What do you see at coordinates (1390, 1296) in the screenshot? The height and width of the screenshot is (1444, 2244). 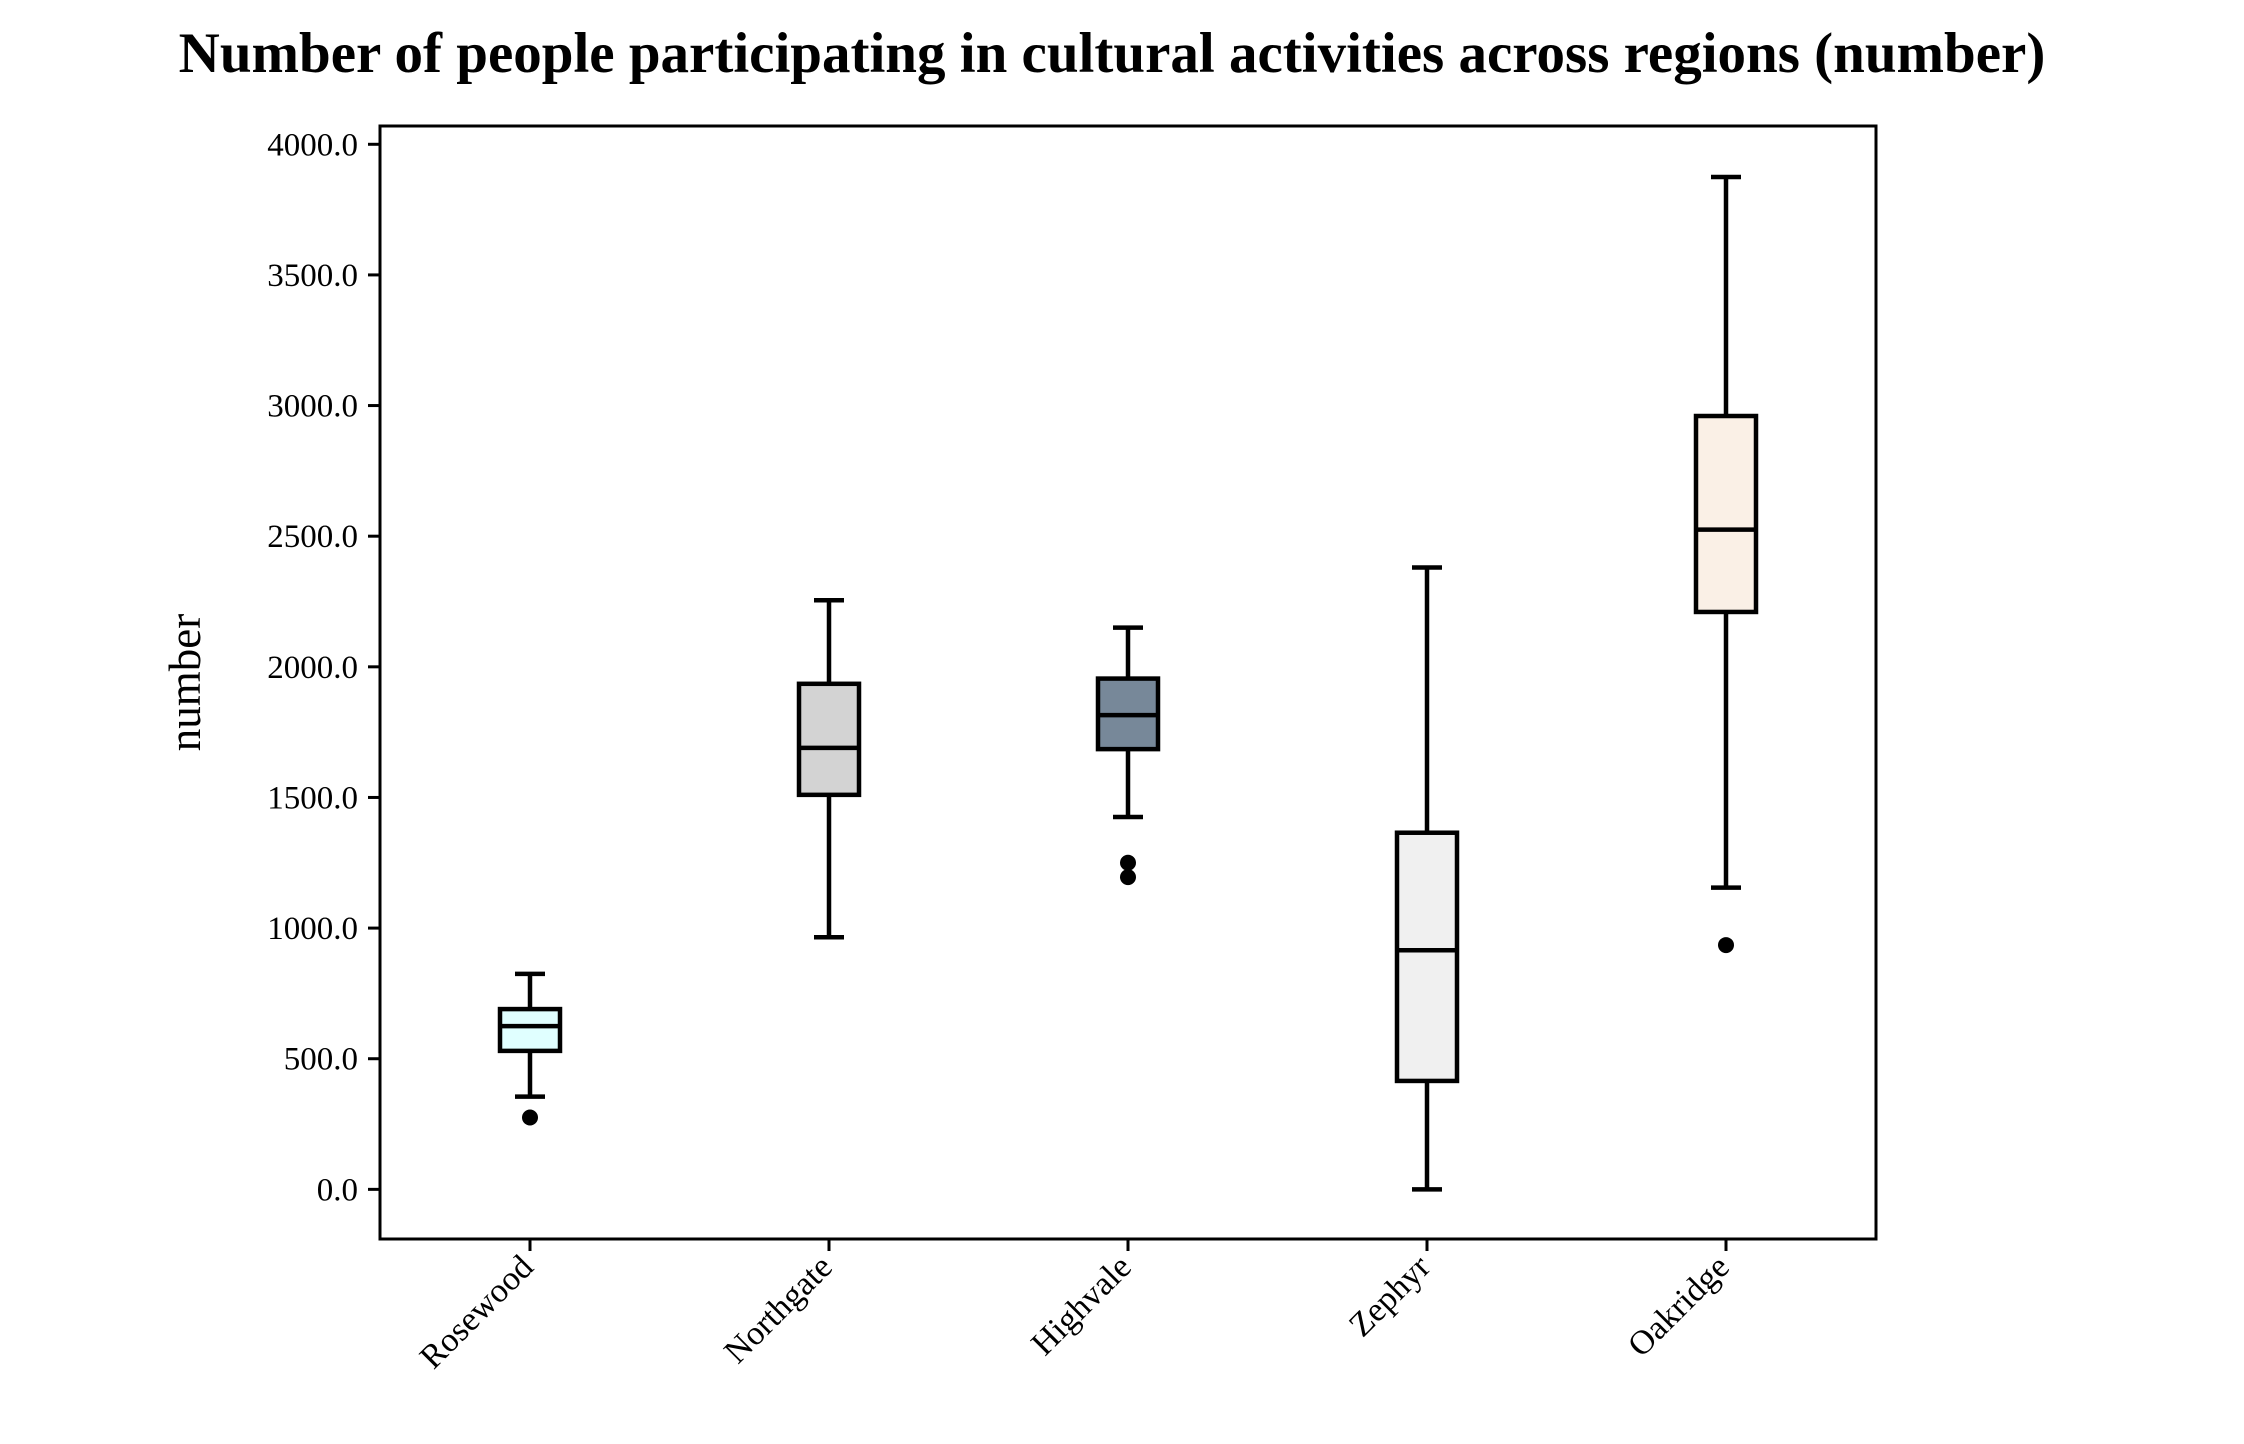 I see `x-tick-label: Zephyr` at bounding box center [1390, 1296].